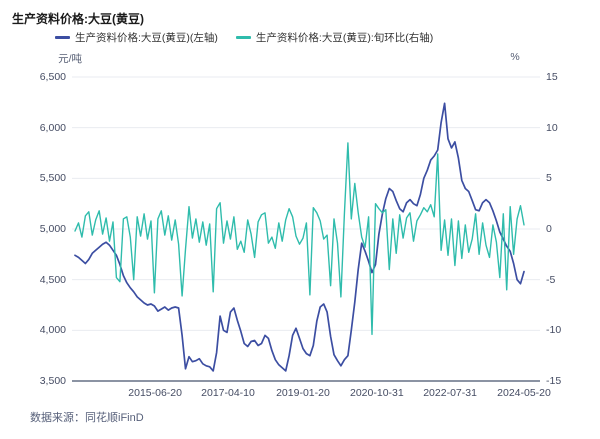  What do you see at coordinates (377, 393) in the screenshot?
I see `x-axis-tick: 2020-10-31` at bounding box center [377, 393].